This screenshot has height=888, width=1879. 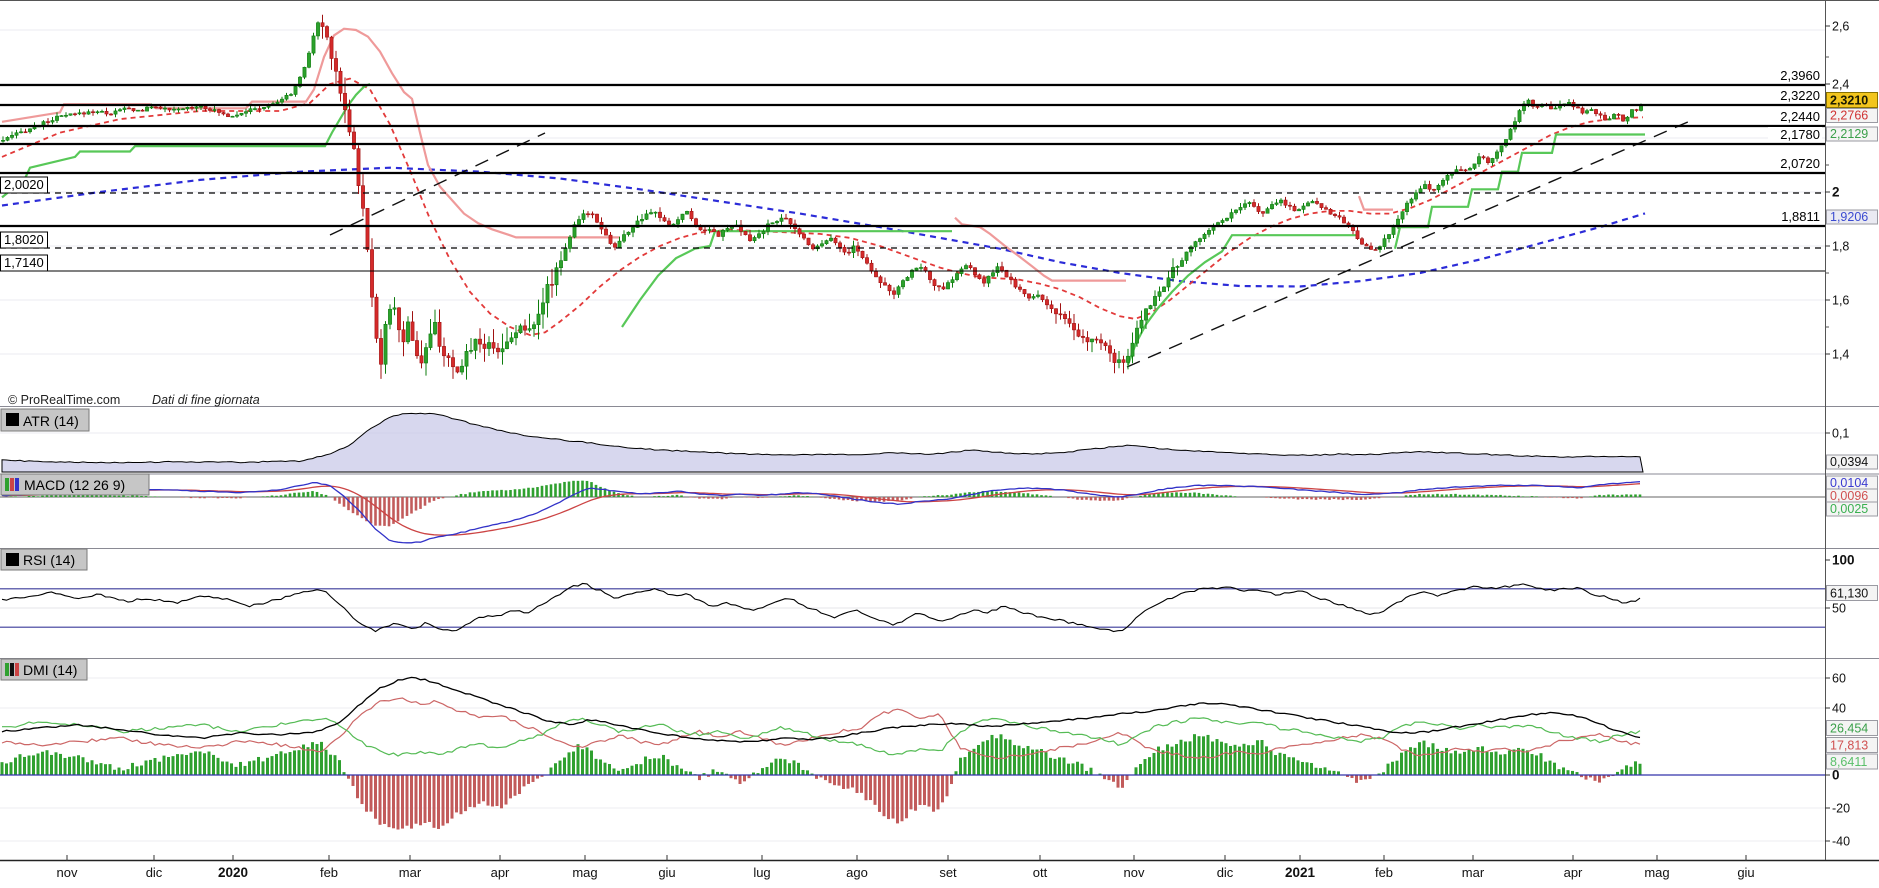 What do you see at coordinates (44, 559) in the screenshot?
I see `rsi-indicator-label: RSI (14)` at bounding box center [44, 559].